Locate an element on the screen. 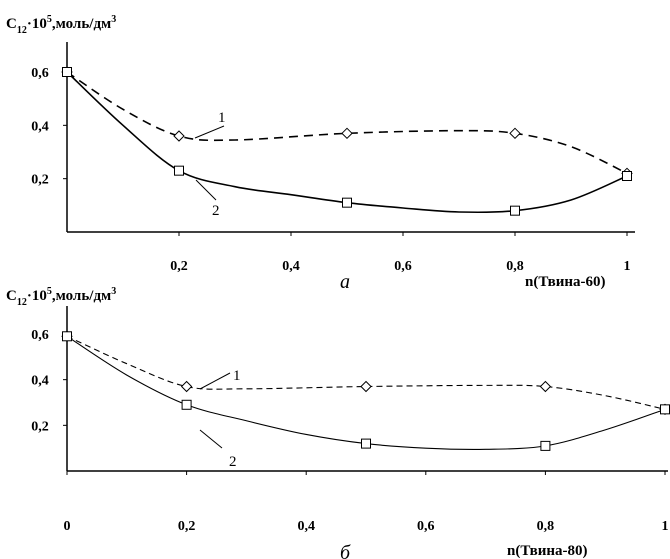 Image resolution: width=670 pixels, height=559 pixels. x-axis-label: n(Твина-60) is located at coordinates (565, 282).